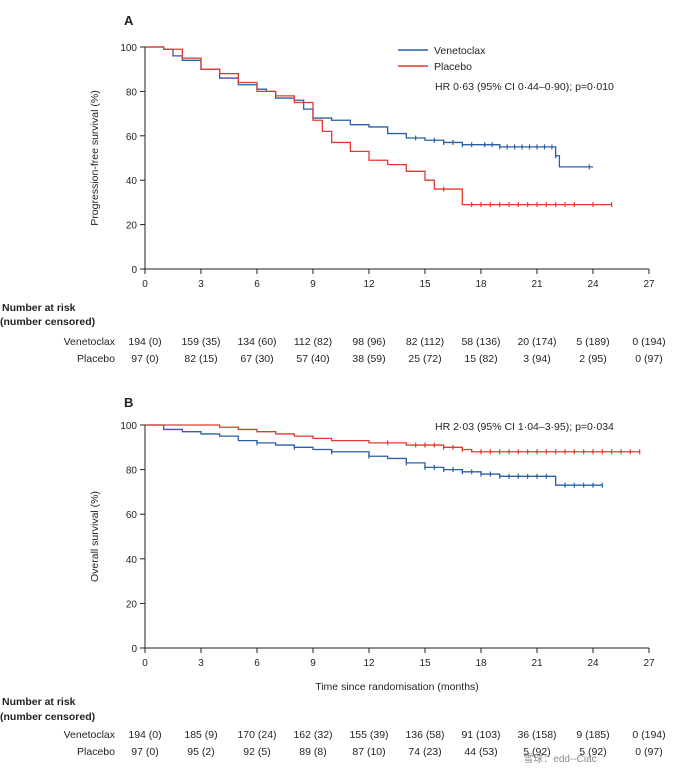 This screenshot has height=773, width=673. I want to click on survival-line-placebo-B, so click(392, 438).